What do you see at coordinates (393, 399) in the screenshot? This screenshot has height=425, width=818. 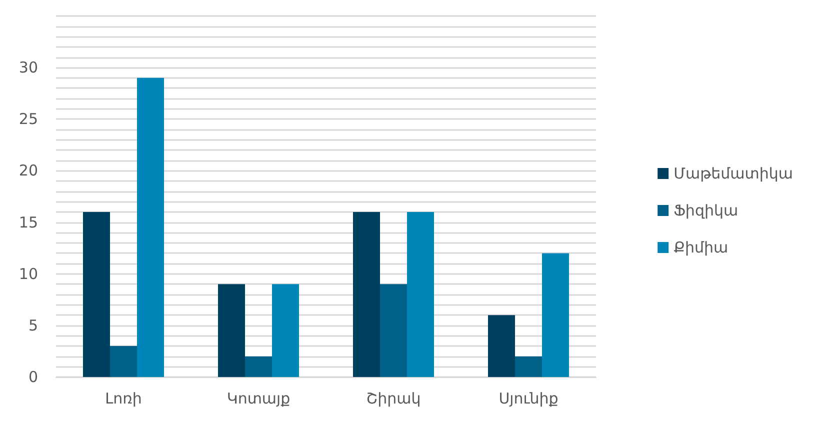 I see `x-tick-label: Շիրակ` at bounding box center [393, 399].